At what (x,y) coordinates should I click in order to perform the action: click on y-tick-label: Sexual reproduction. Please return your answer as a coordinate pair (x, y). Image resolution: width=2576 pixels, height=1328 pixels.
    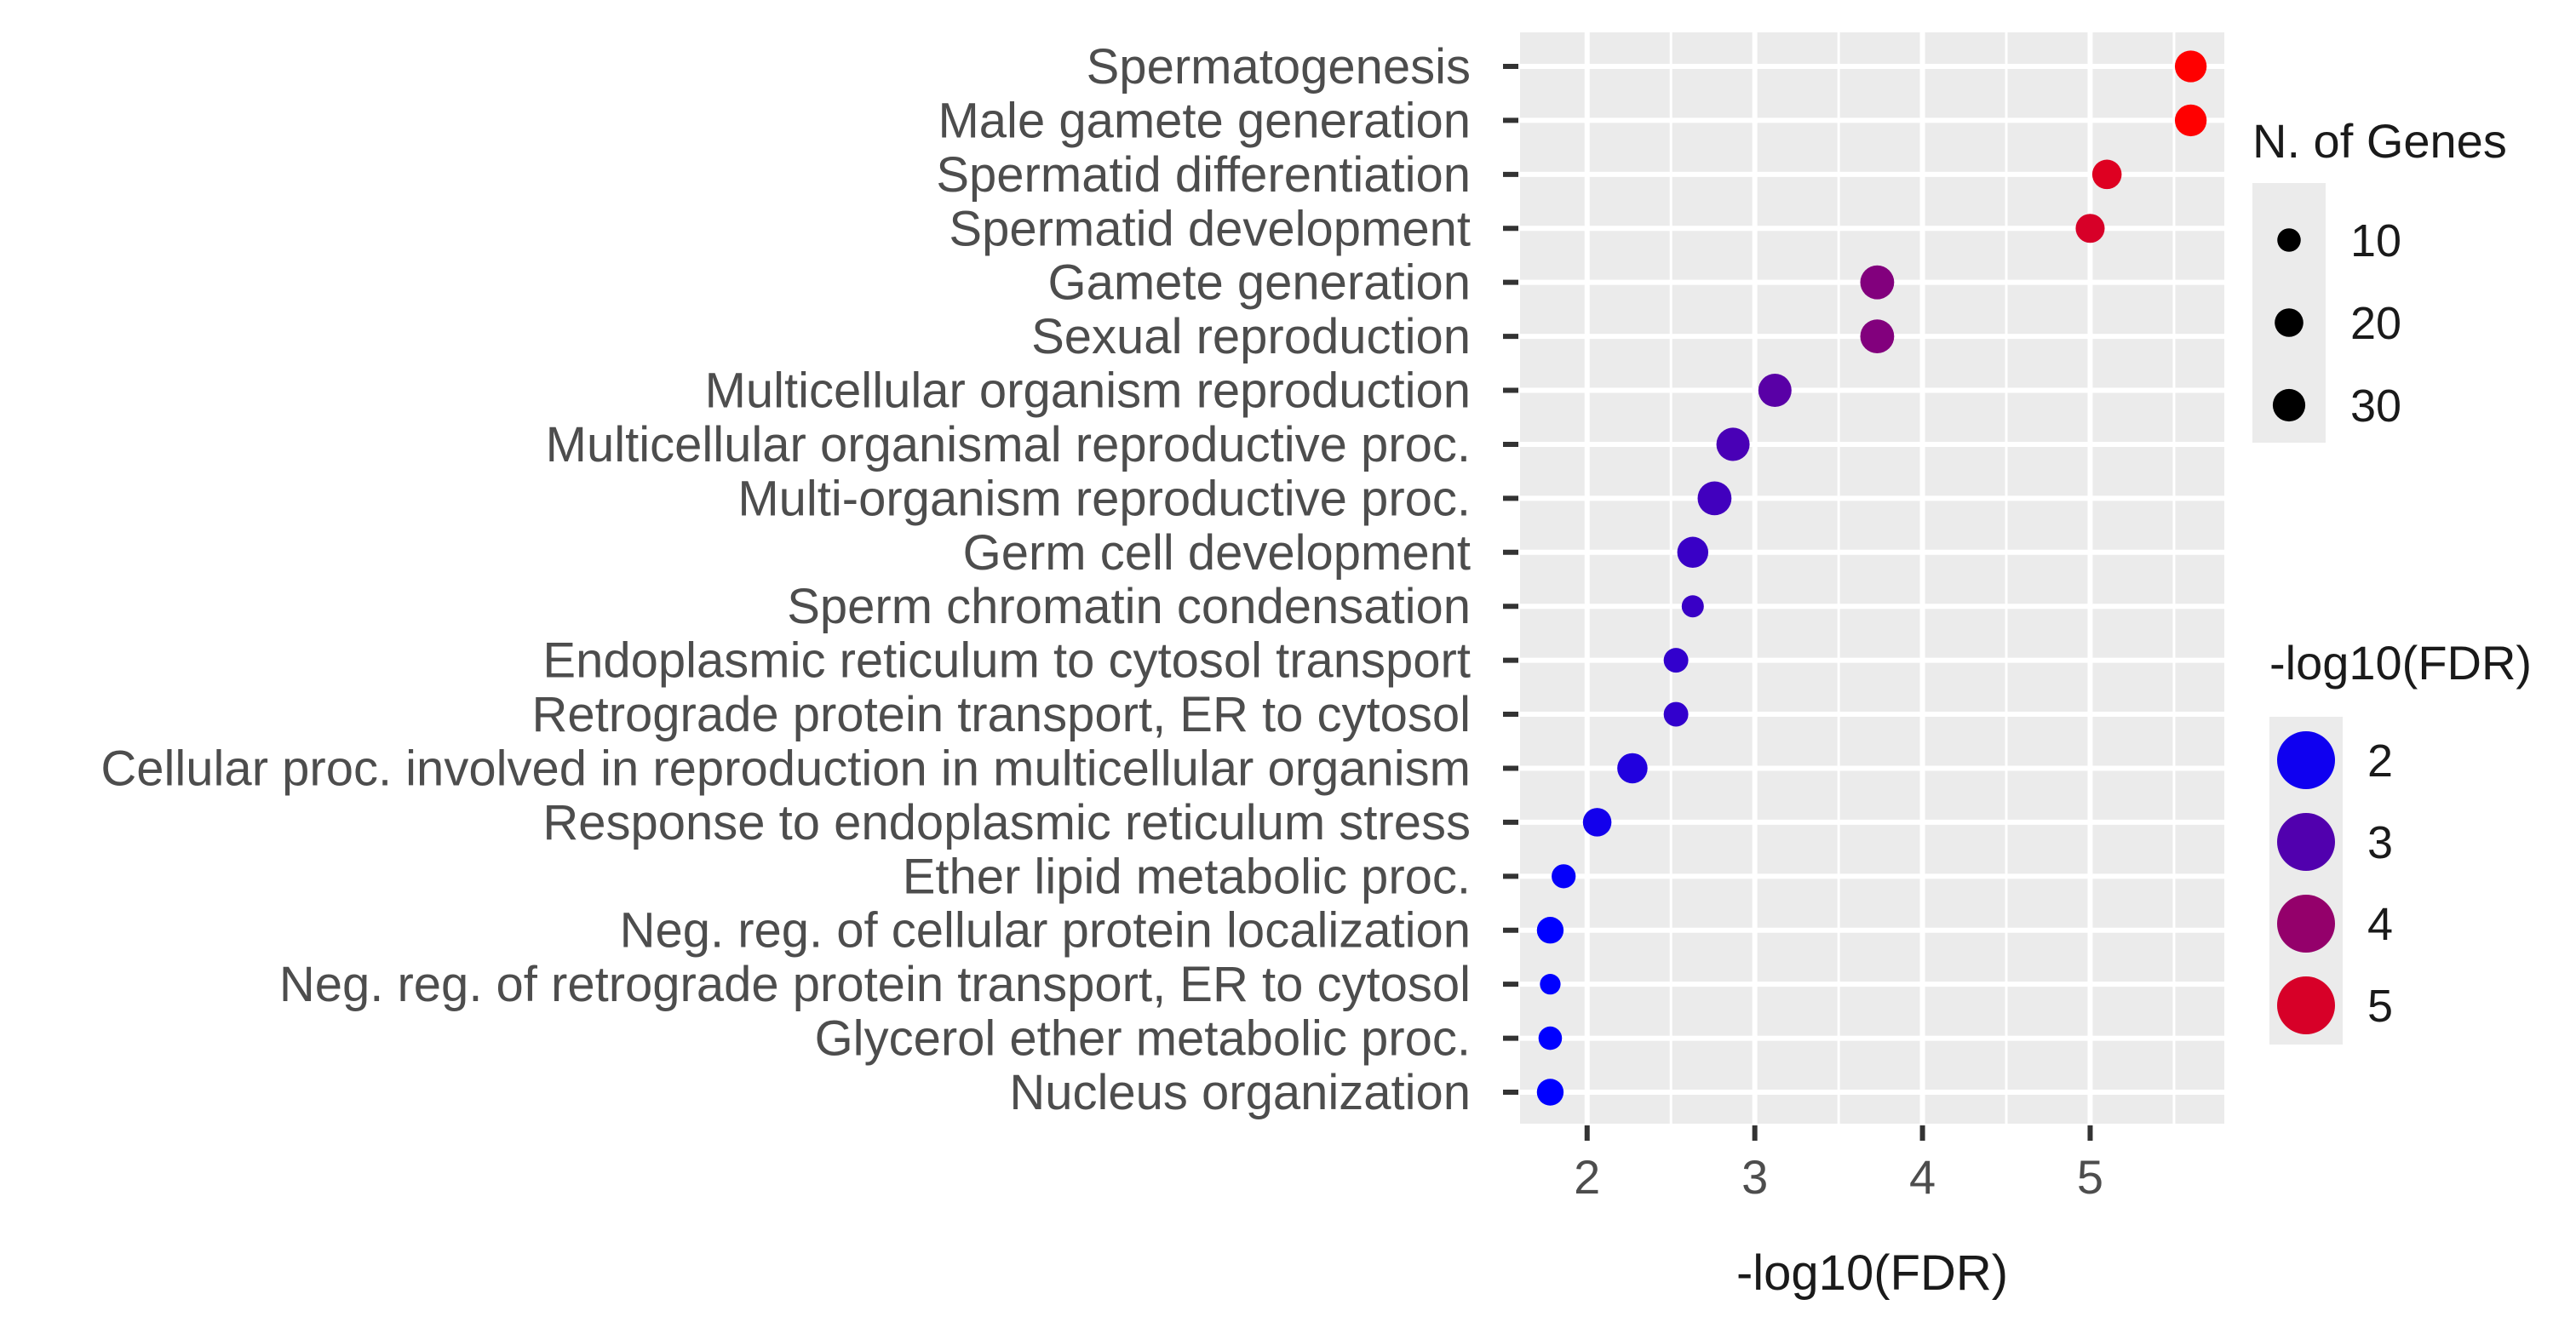
    Looking at the image, I should click on (1251, 336).